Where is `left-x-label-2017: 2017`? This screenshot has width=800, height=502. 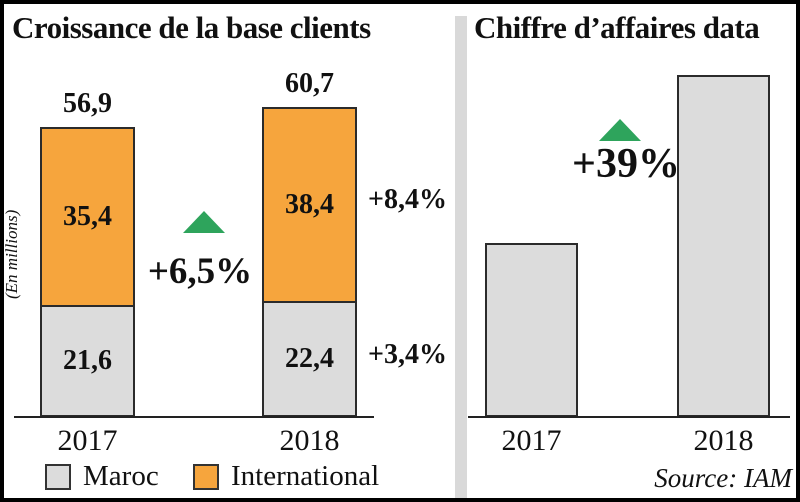
left-x-label-2017: 2017 is located at coordinates (87, 440).